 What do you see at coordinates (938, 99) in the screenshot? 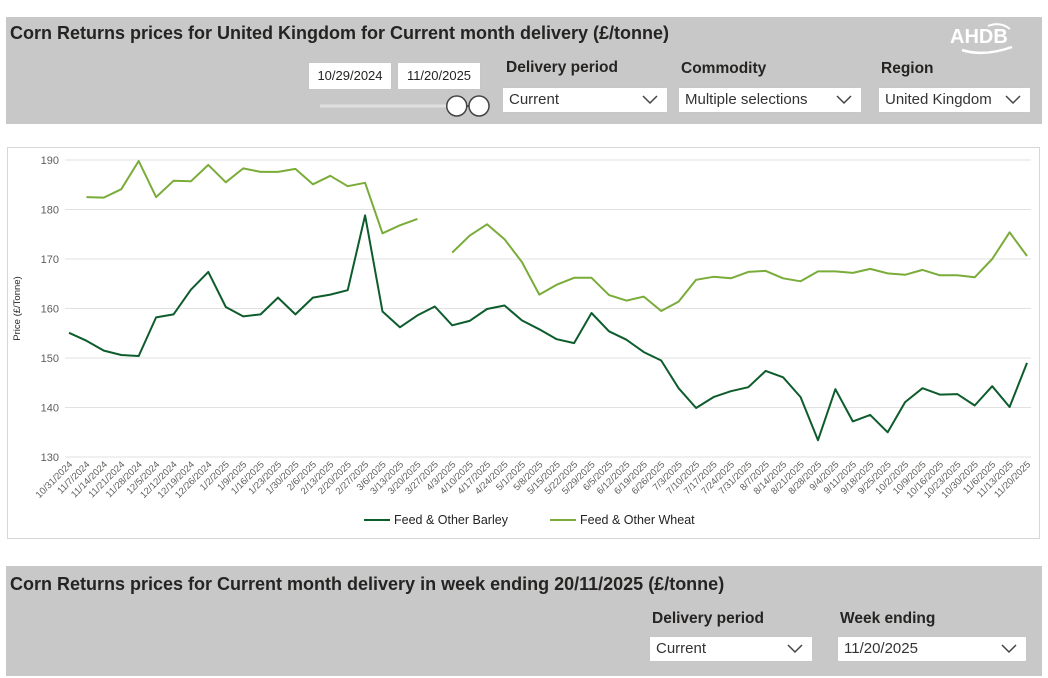
I see `region-value: United Kingdom` at bounding box center [938, 99].